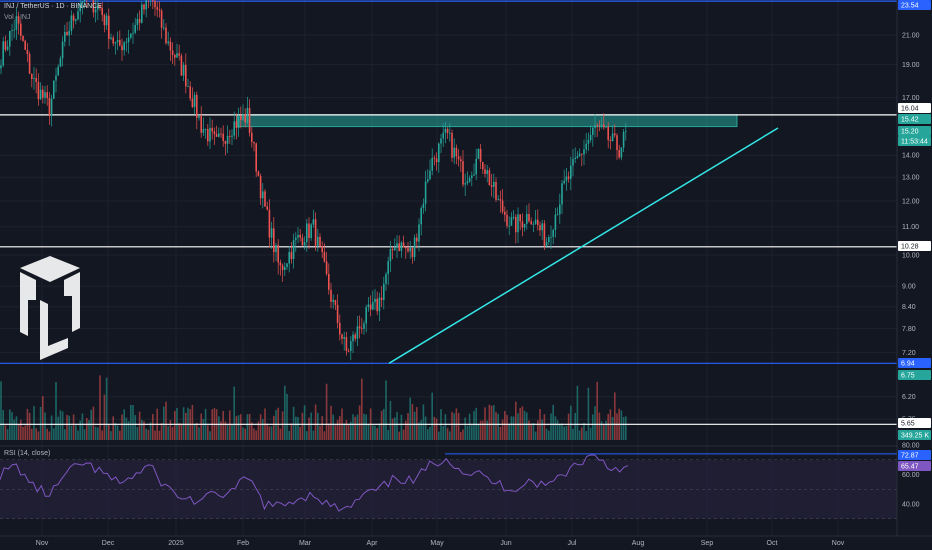  What do you see at coordinates (910, 467) in the screenshot?
I see `rsi-tag-label: 65.47` at bounding box center [910, 467].